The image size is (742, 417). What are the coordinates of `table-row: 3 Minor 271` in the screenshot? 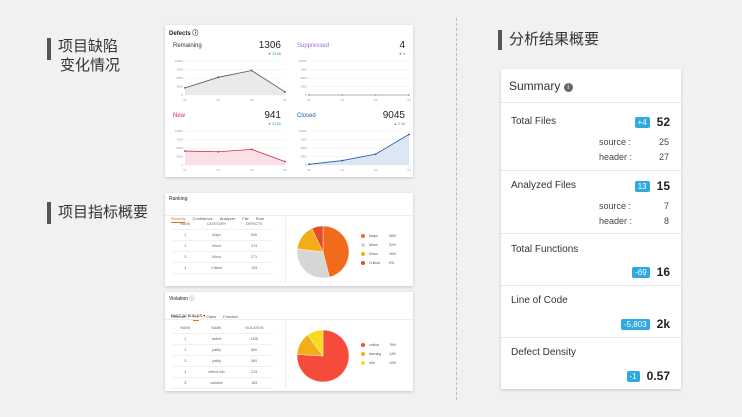 It's located at (223, 257).